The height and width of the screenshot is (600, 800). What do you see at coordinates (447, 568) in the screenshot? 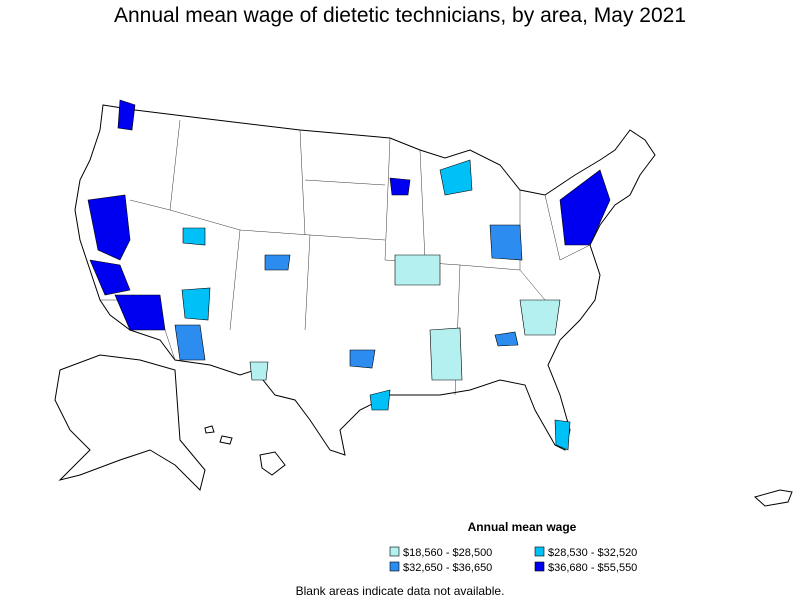
I see `legend-label: $32,650 - $36,650` at bounding box center [447, 568].